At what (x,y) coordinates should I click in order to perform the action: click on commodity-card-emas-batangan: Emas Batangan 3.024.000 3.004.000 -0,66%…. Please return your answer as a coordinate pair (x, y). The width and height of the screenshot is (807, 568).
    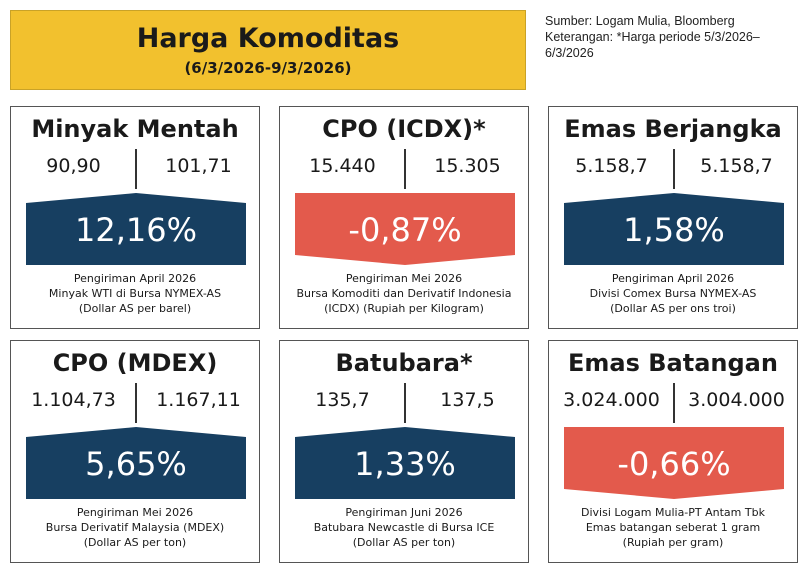
    Looking at the image, I should click on (673, 451).